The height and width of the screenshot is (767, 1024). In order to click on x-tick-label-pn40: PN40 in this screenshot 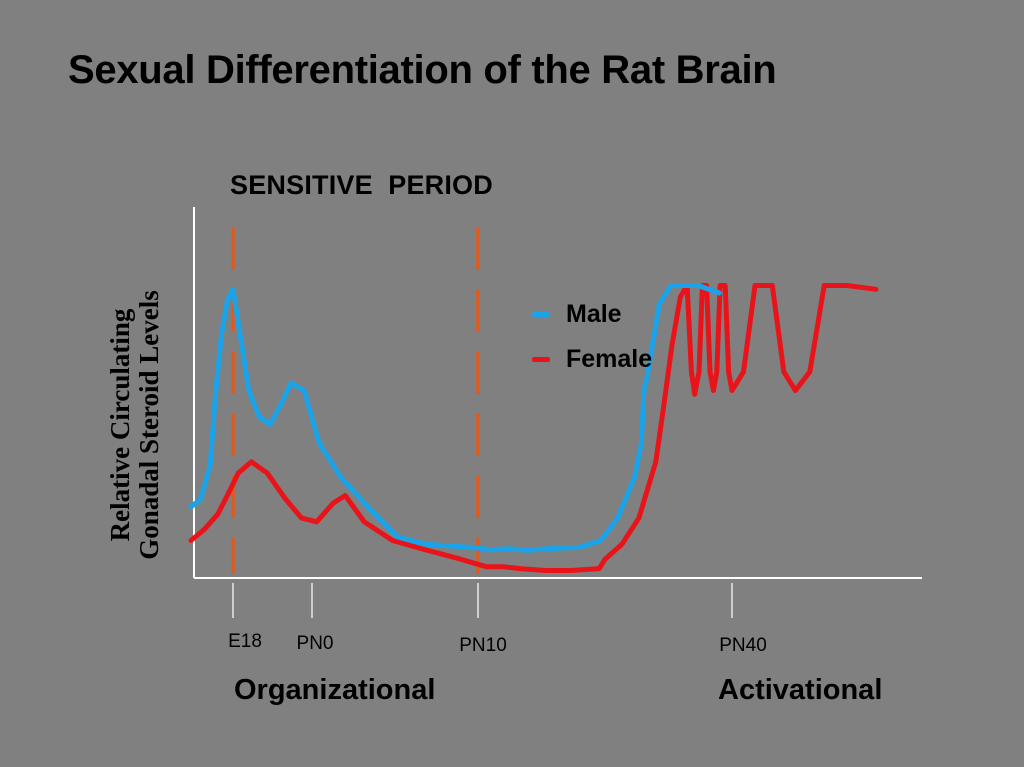, I will do `click(743, 645)`.